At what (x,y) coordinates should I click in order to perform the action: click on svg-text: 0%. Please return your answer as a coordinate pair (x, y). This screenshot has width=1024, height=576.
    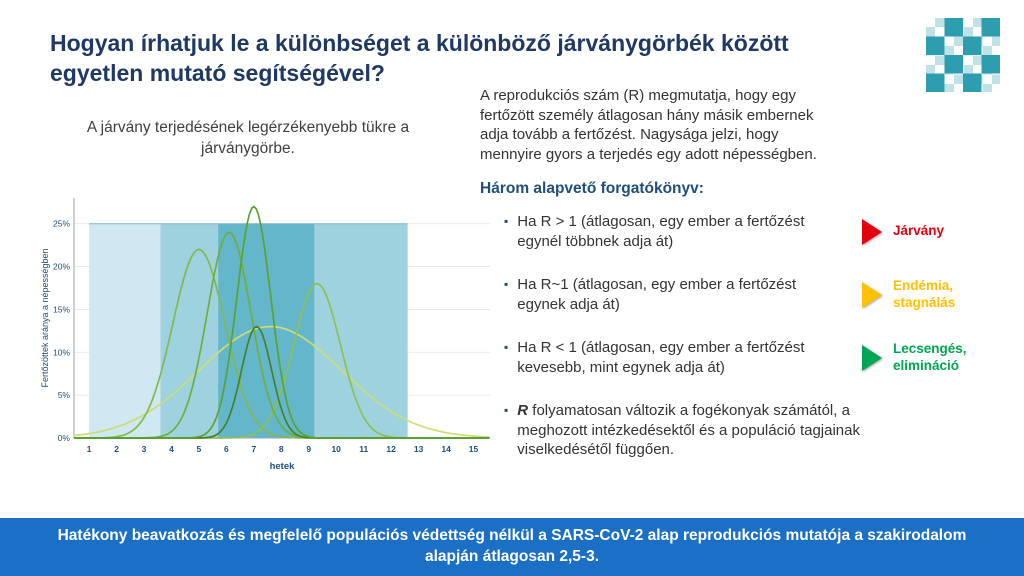
    Looking at the image, I should click on (64, 438).